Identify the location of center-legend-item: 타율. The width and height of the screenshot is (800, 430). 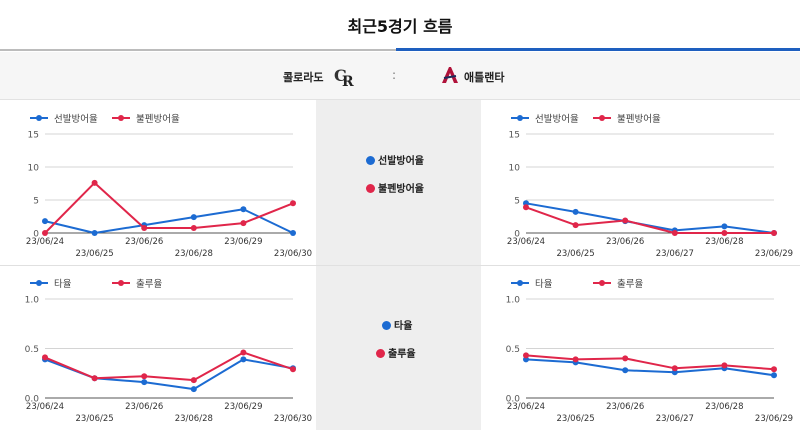
(397, 324).